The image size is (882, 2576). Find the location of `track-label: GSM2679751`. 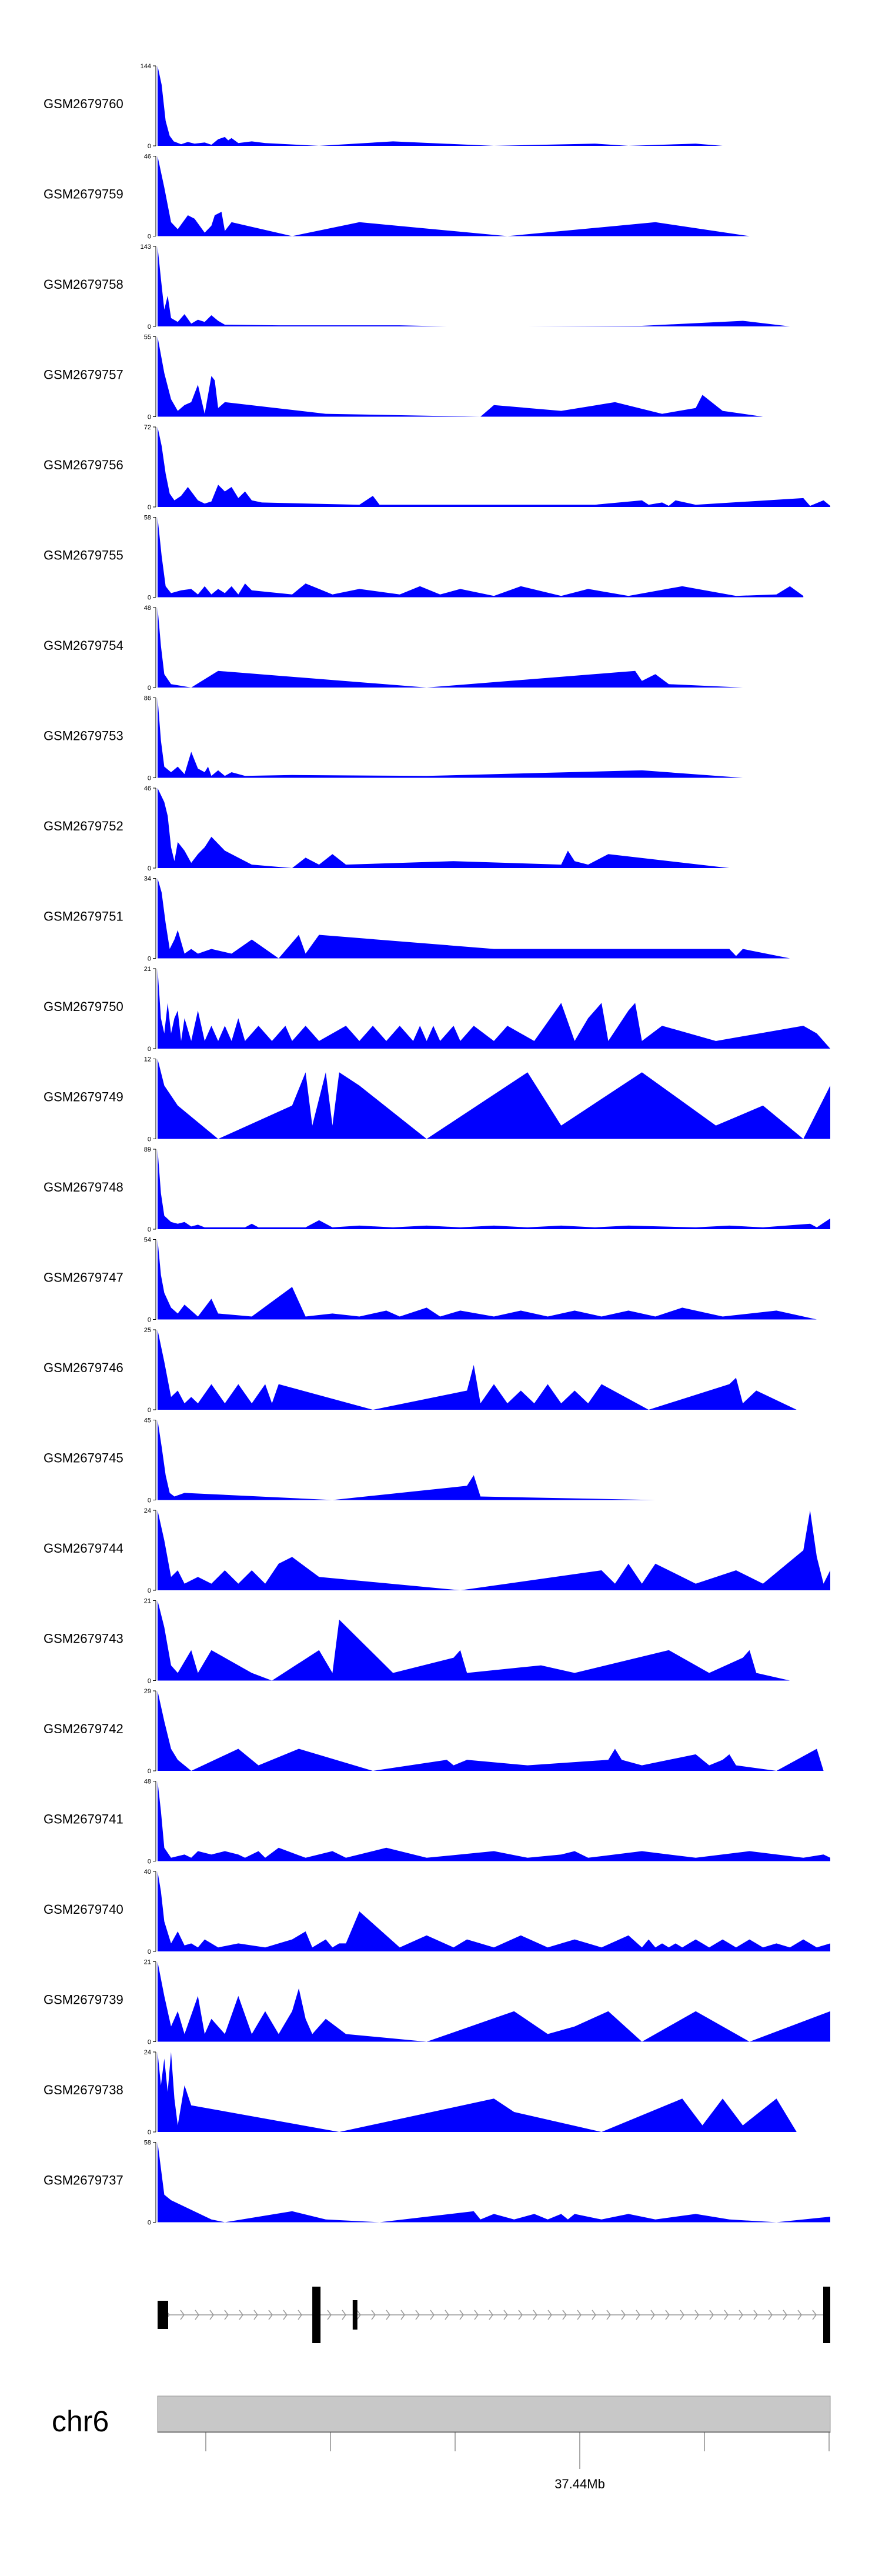

track-label: GSM2679751 is located at coordinates (83, 916).